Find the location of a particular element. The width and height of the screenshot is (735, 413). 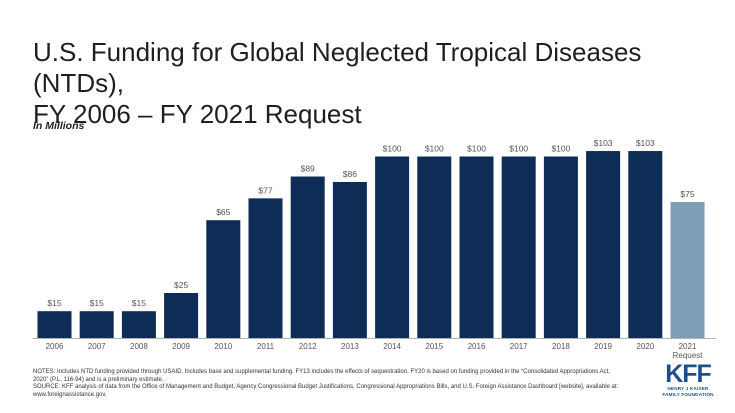

bar-2012 is located at coordinates (307, 257).